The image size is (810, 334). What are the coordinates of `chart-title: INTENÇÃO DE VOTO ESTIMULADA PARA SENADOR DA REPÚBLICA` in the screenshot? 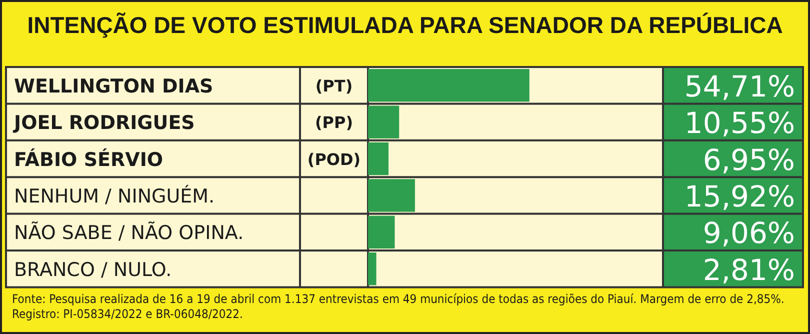 It's located at (405, 25).